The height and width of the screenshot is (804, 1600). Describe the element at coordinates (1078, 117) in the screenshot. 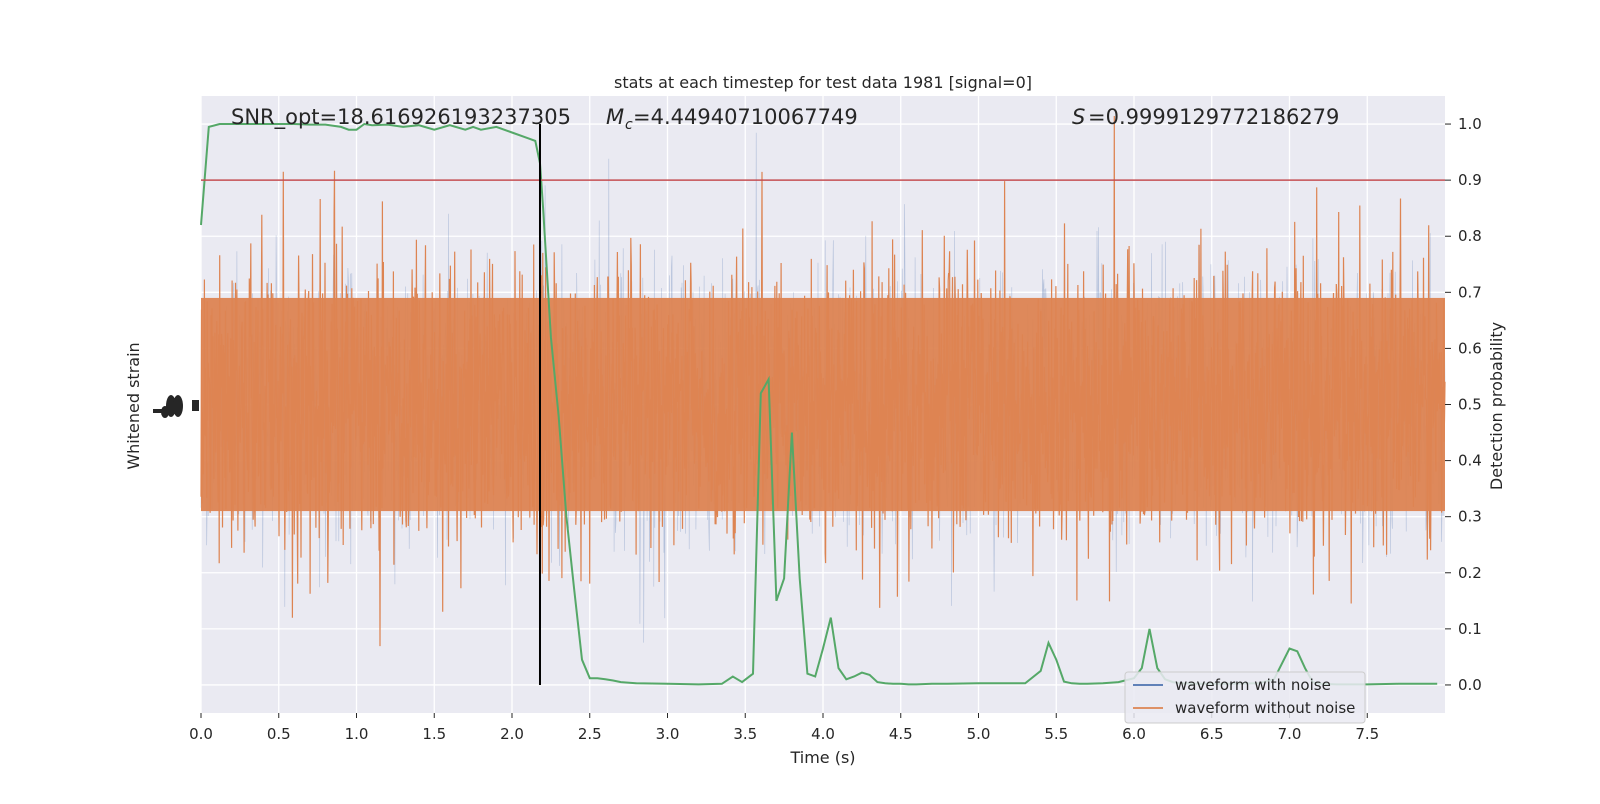

I see `svg-text: S` at that location.